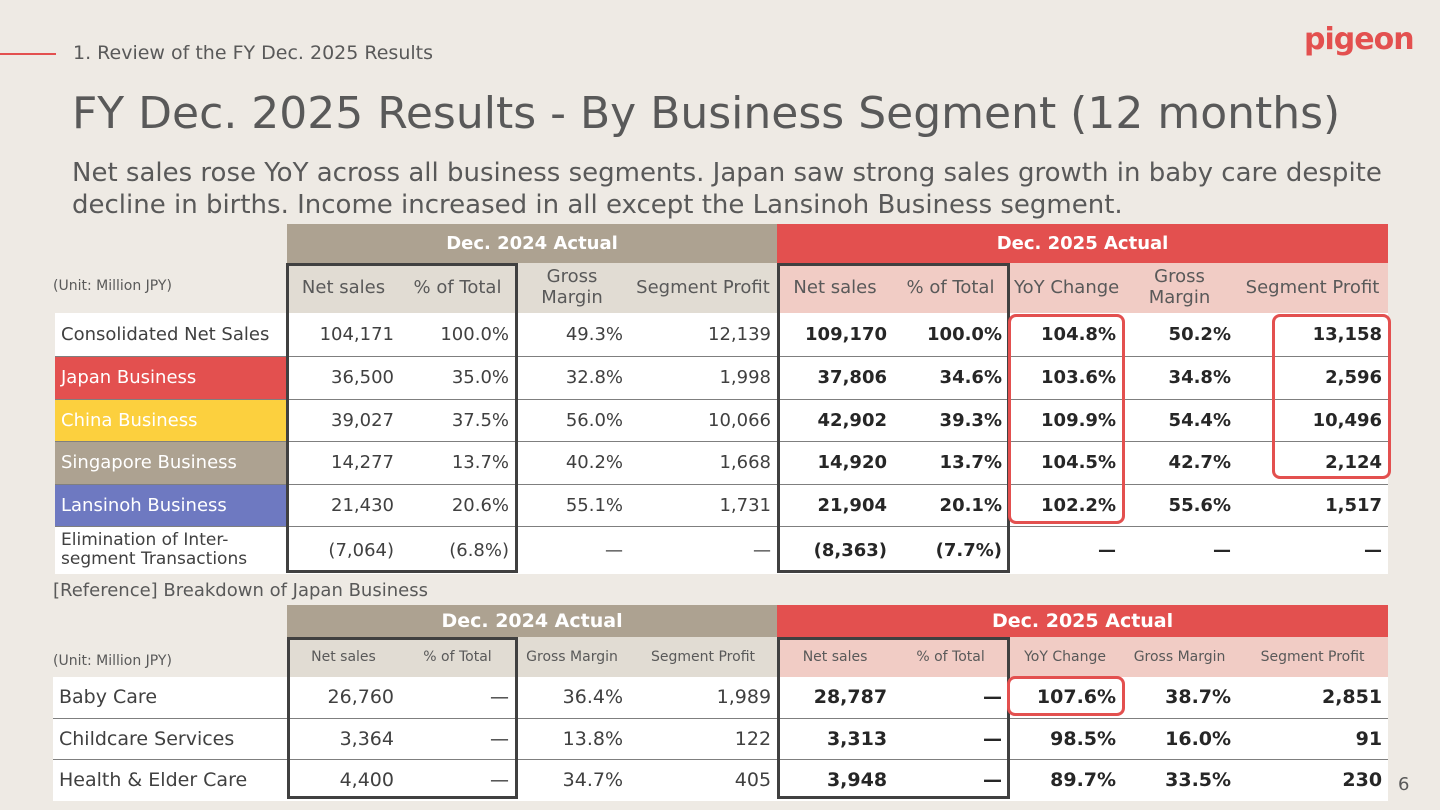 The image size is (1440, 810). Describe the element at coordinates (703, 378) in the screenshot. I see `table-cell: 1,998` at that location.